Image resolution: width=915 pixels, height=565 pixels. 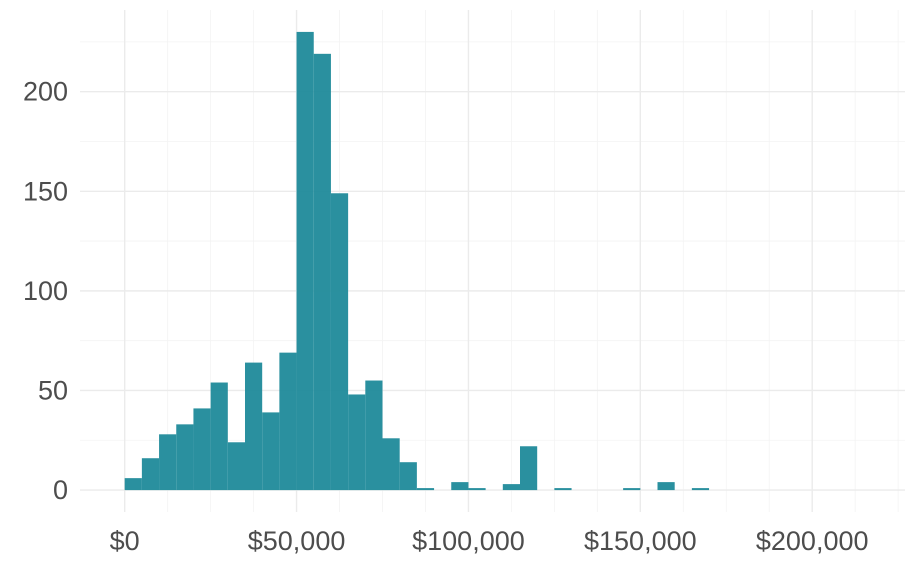 I want to click on y-tick-label: 200, so click(x=45, y=92).